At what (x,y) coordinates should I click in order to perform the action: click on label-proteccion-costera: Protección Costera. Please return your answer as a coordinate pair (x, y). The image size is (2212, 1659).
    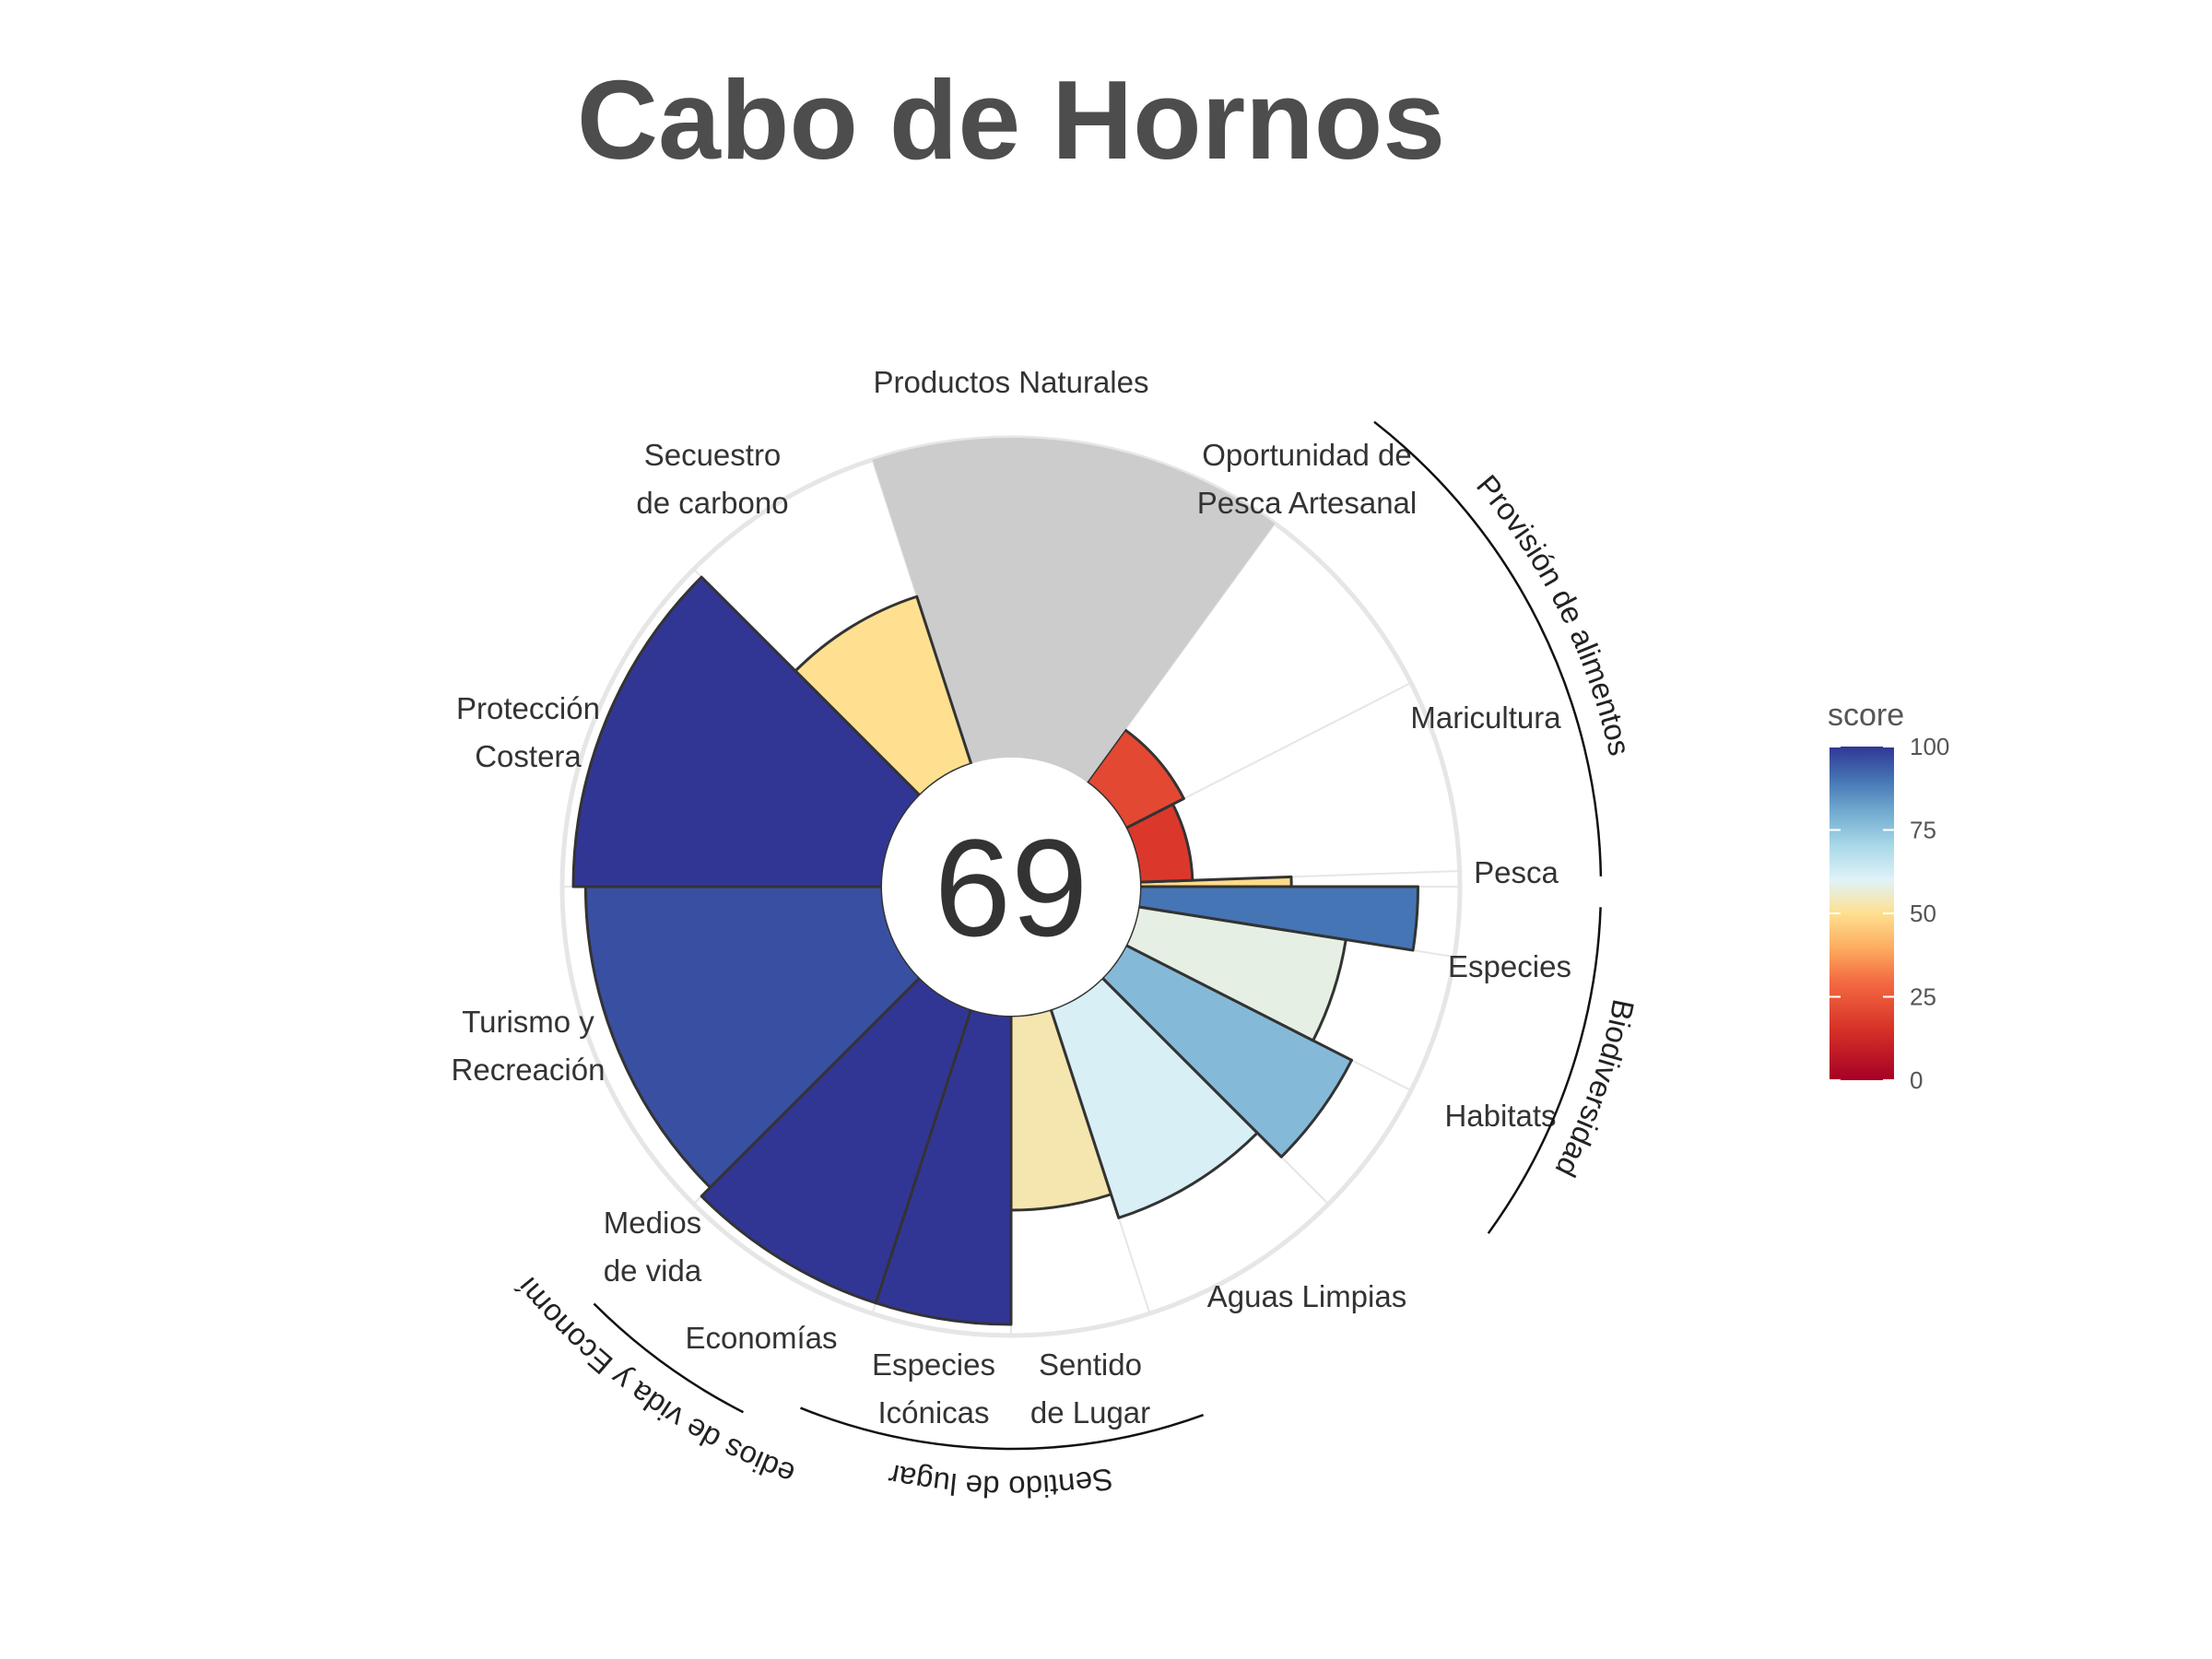
    Looking at the image, I should click on (528, 732).